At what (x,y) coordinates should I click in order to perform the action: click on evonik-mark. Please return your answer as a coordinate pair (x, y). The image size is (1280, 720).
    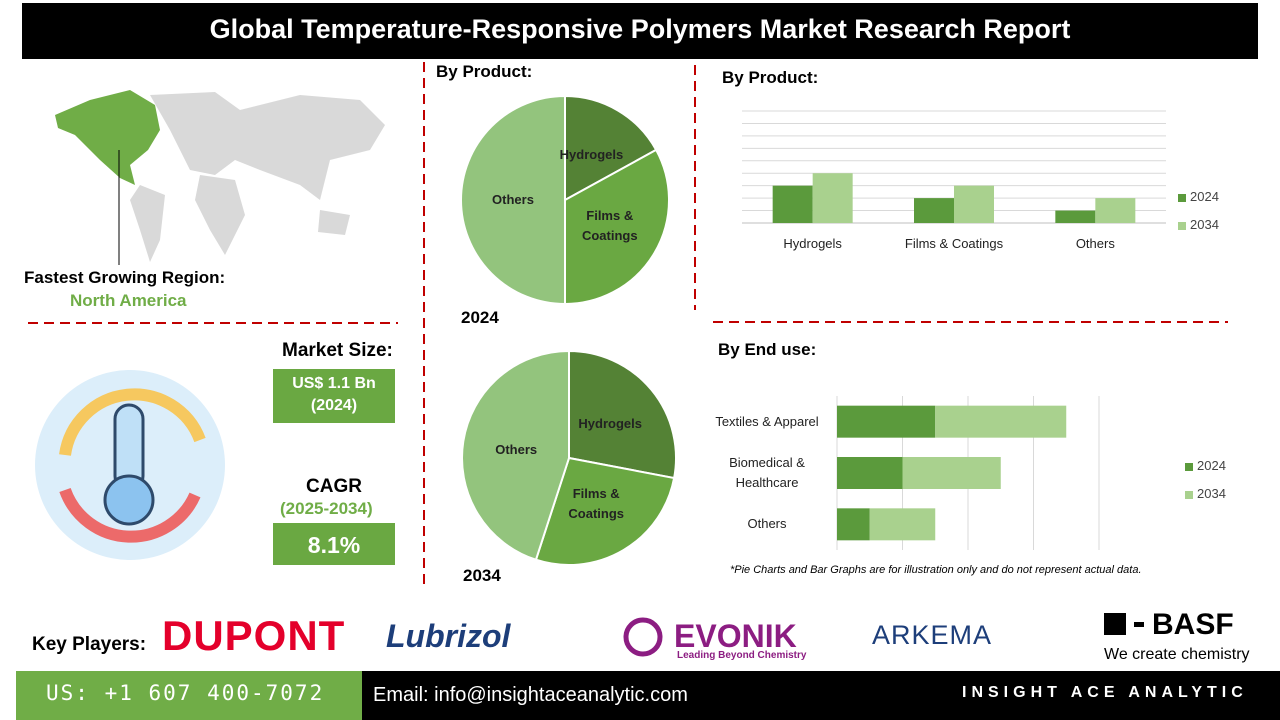
    Looking at the image, I should click on (643, 637).